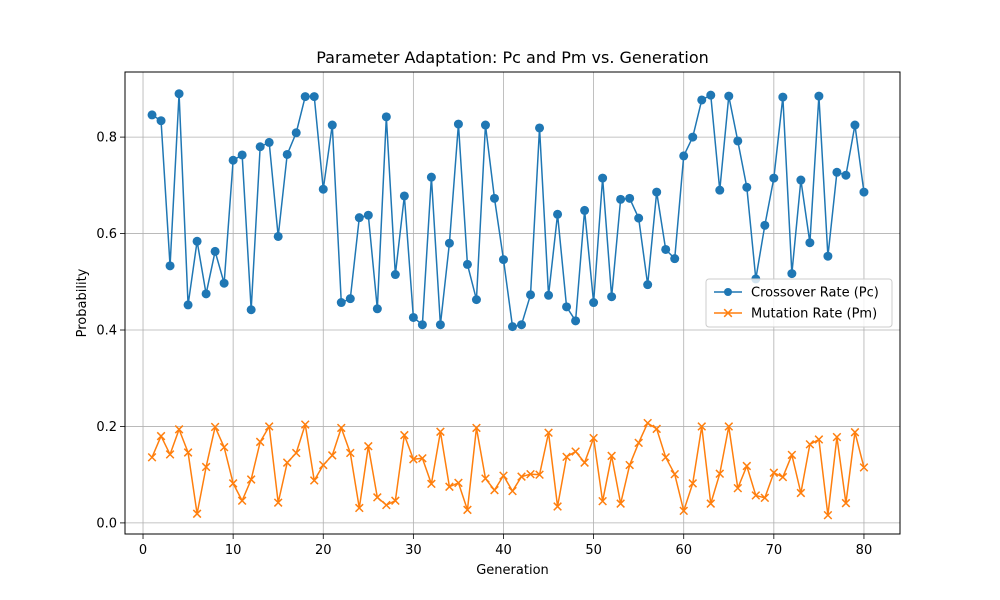  What do you see at coordinates (106, 523) in the screenshot?
I see `y-tick-label: 0.0` at bounding box center [106, 523].